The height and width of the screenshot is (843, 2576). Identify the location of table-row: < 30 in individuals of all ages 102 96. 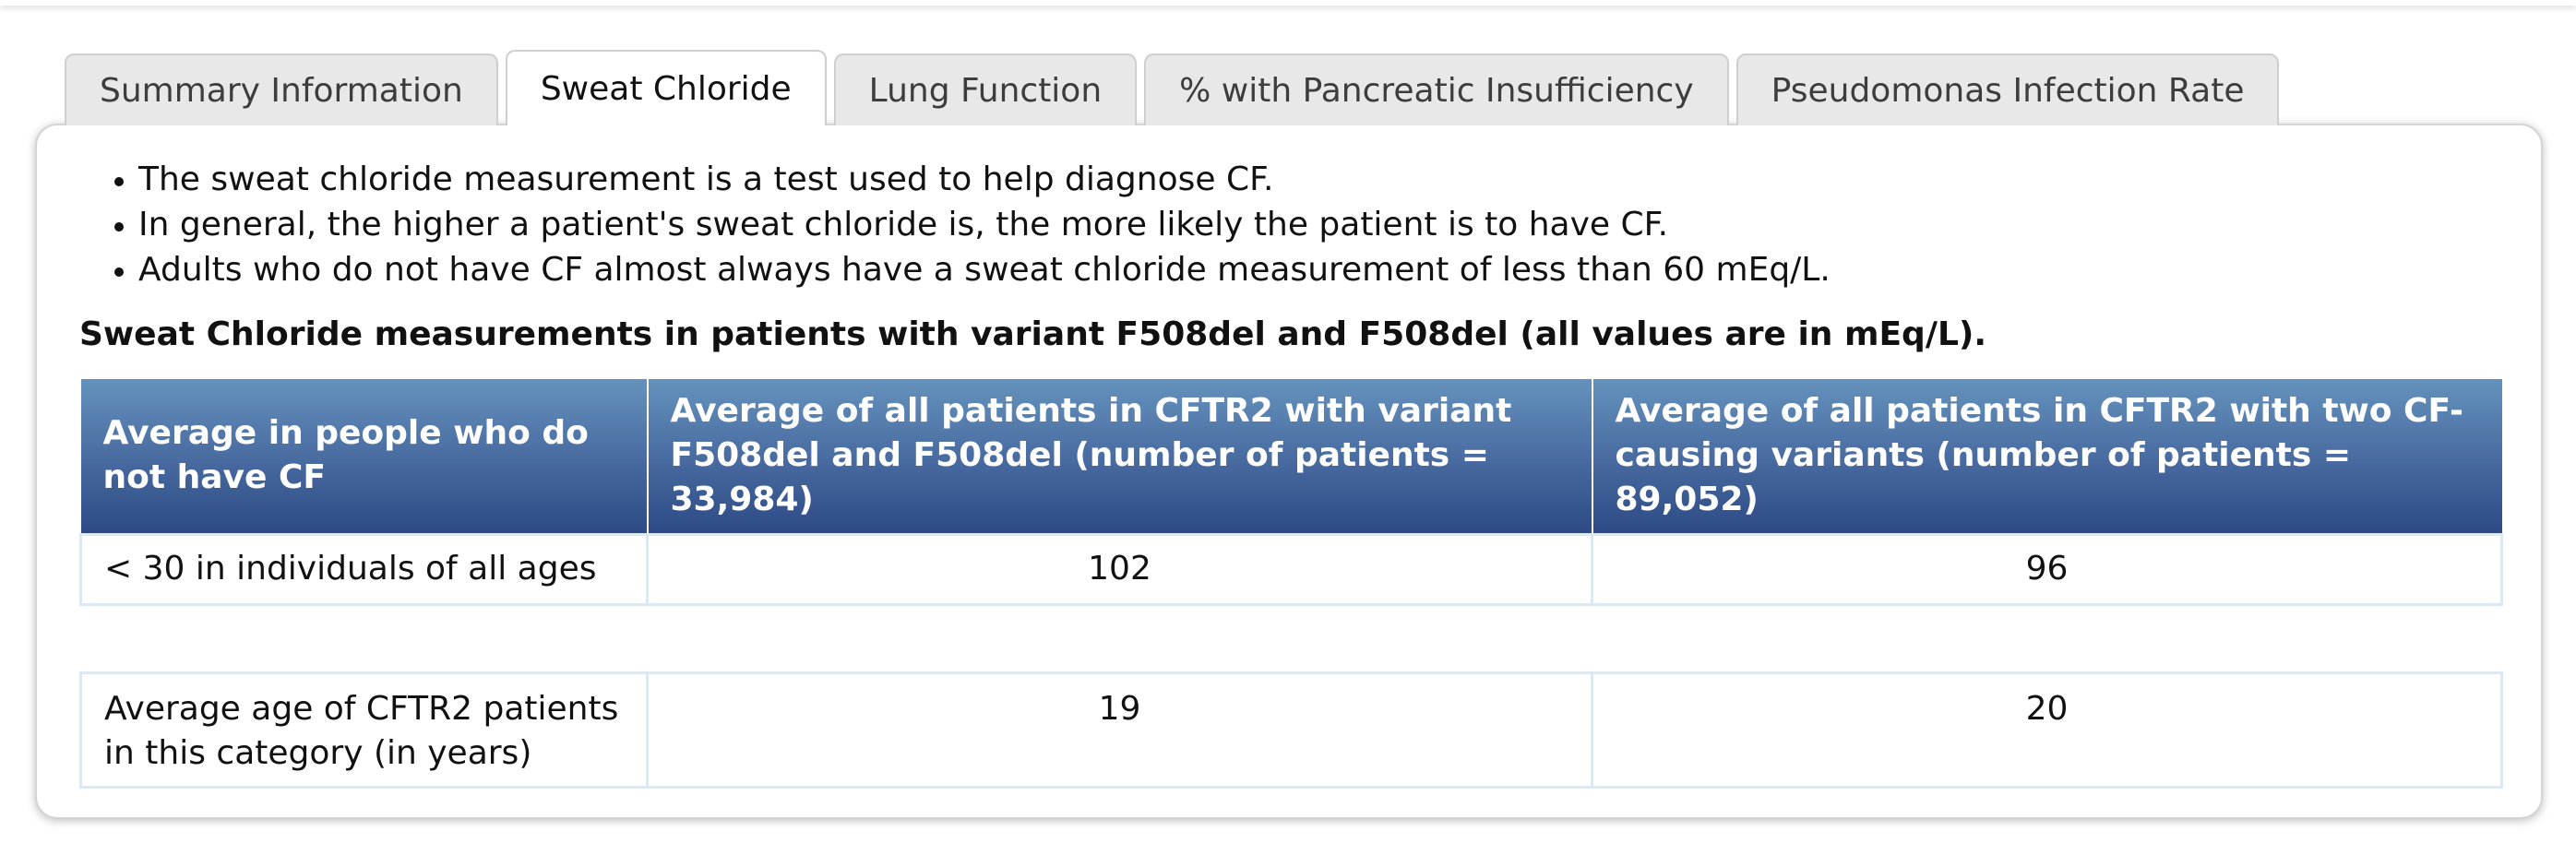
(1291, 569).